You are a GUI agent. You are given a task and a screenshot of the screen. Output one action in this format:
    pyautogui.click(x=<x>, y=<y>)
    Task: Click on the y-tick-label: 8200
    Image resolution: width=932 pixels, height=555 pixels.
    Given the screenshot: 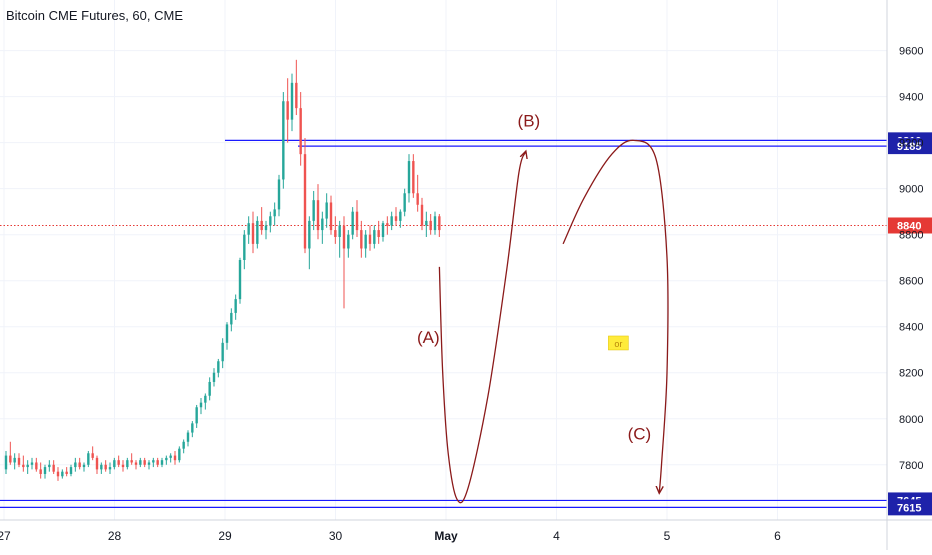 What is the action you would take?
    pyautogui.click(x=911, y=374)
    